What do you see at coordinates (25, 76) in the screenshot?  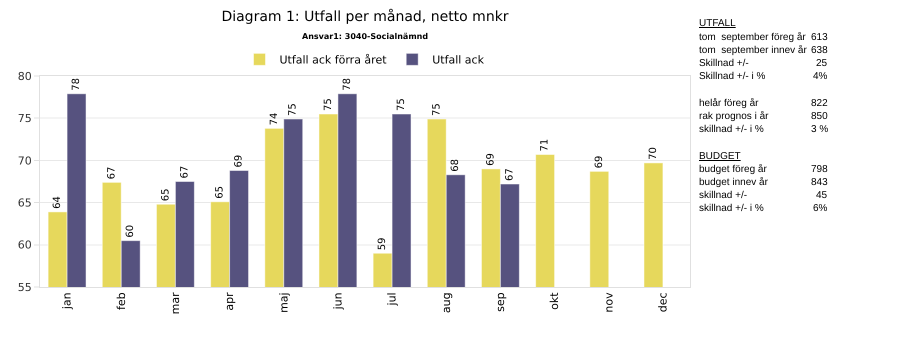 I see `y-tick-label: 80` at bounding box center [25, 76].